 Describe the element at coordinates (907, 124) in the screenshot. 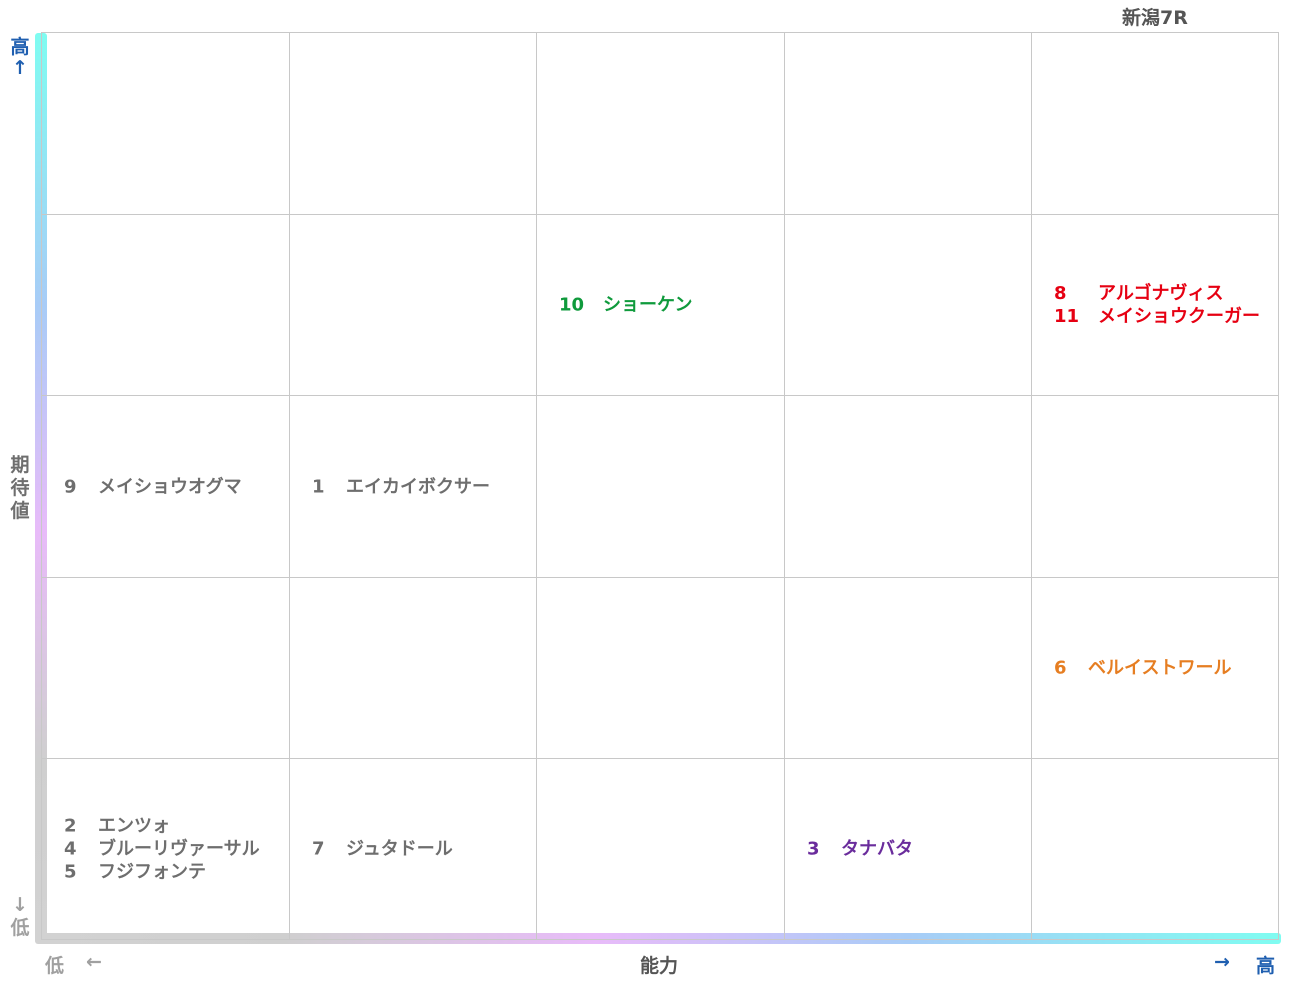

I see `grid-cell-r1-c4` at that location.